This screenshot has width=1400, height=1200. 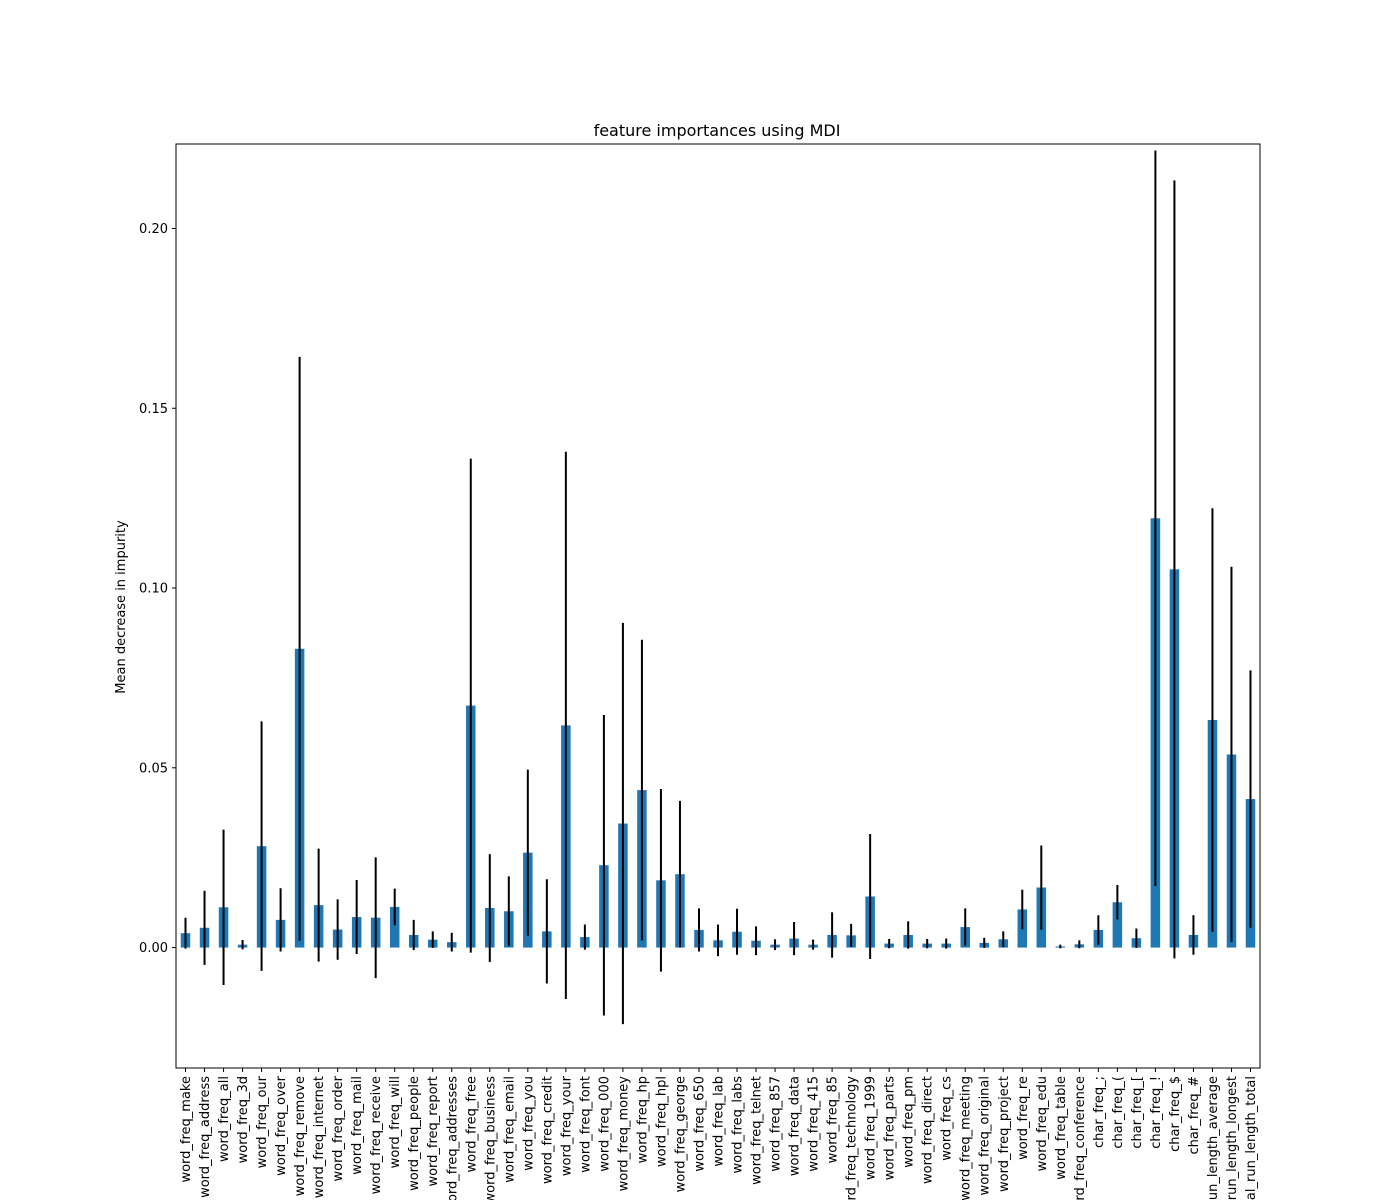 What do you see at coordinates (928, 1130) in the screenshot?
I see `x-tick-label: word_freq_direct` at bounding box center [928, 1130].